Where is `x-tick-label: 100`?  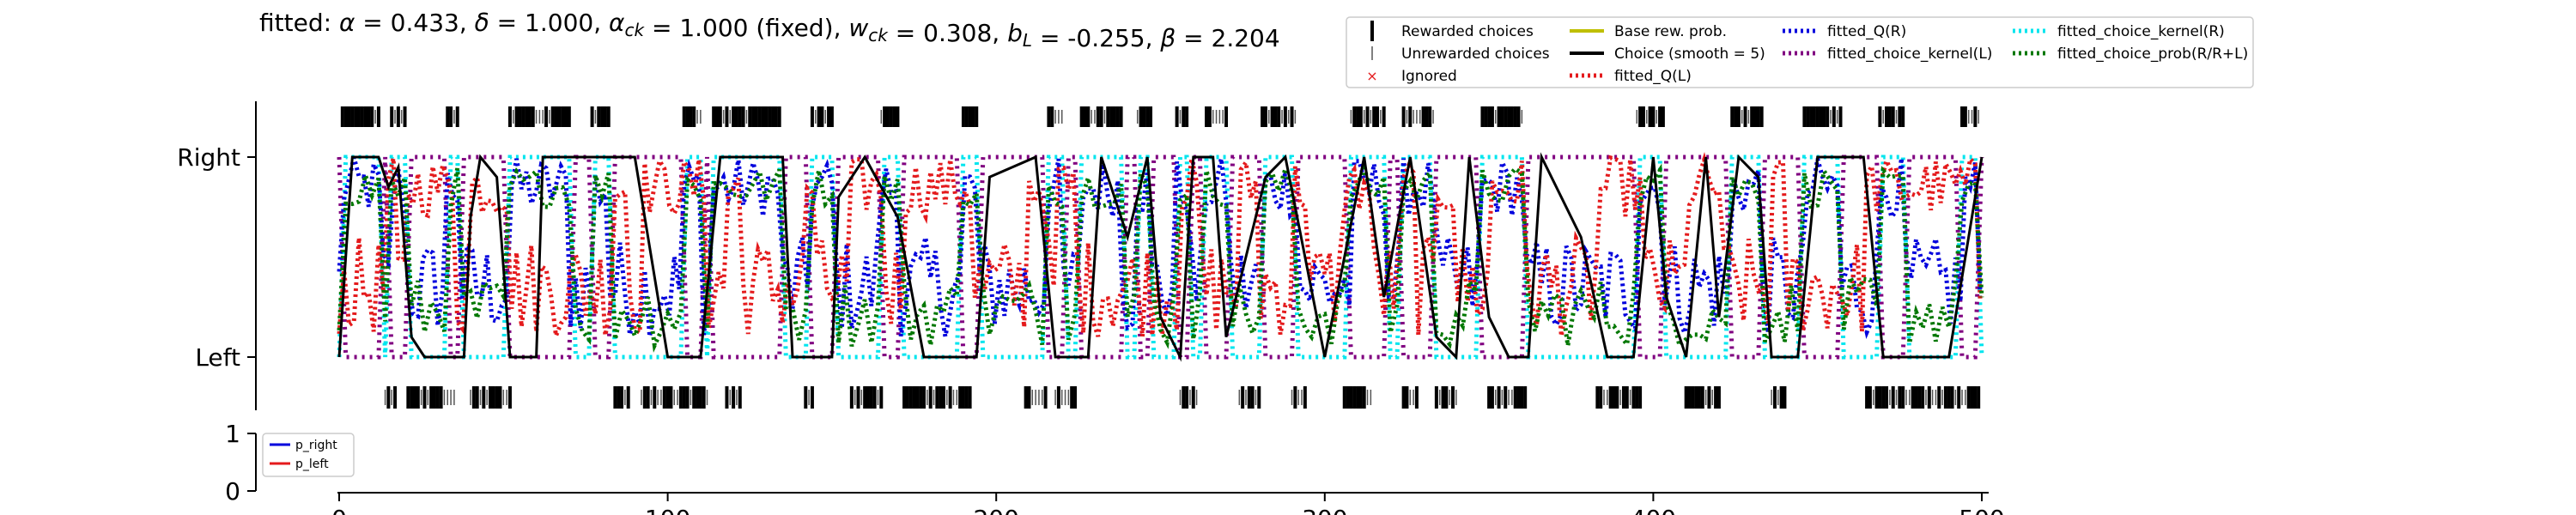 x-tick-label: 100 is located at coordinates (667, 510).